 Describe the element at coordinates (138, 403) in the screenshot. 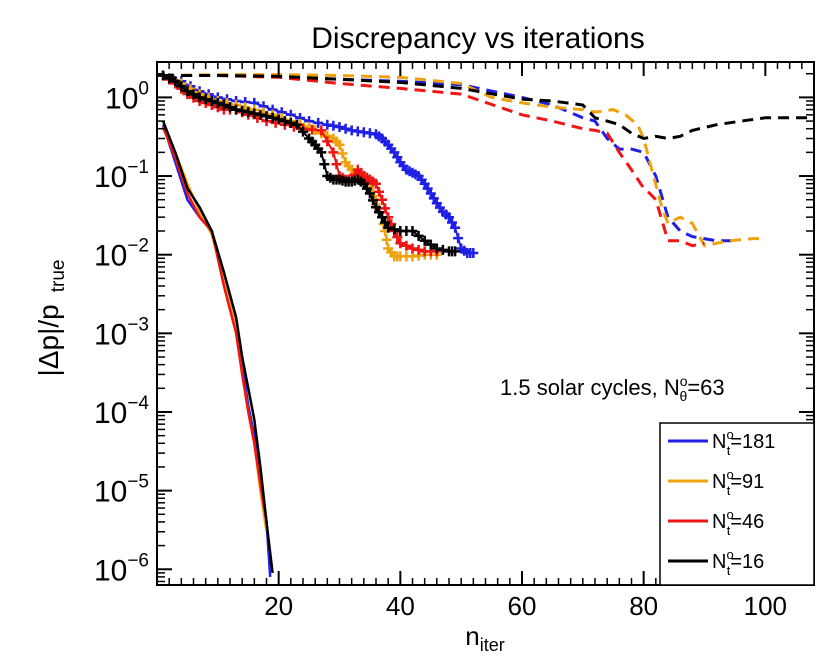

I see `y-tick-exponent: −4` at that location.